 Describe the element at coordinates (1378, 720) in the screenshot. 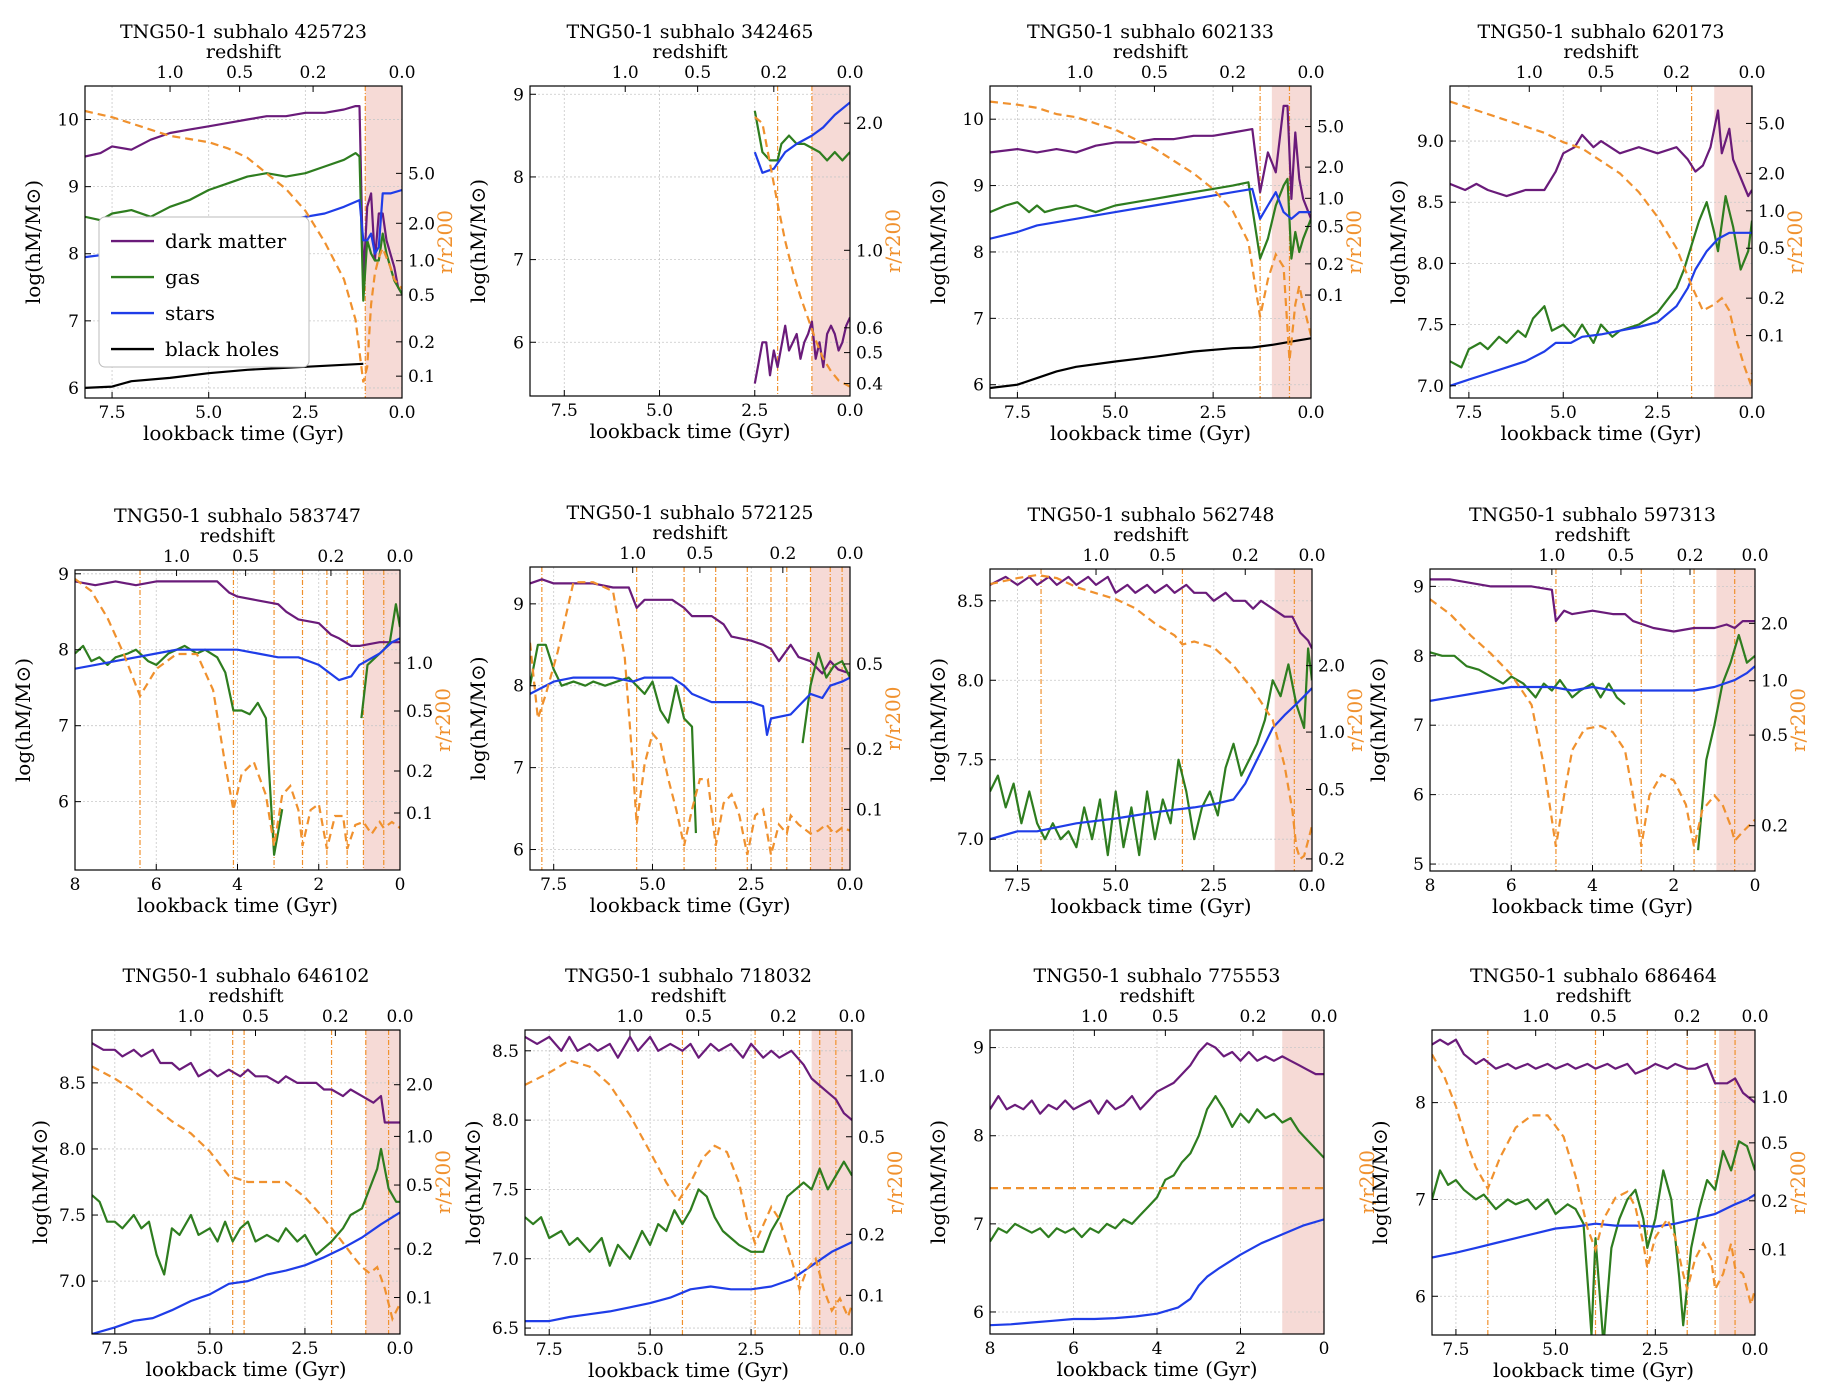

I see `y-axis-label: log(hM/M⊙)` at that location.